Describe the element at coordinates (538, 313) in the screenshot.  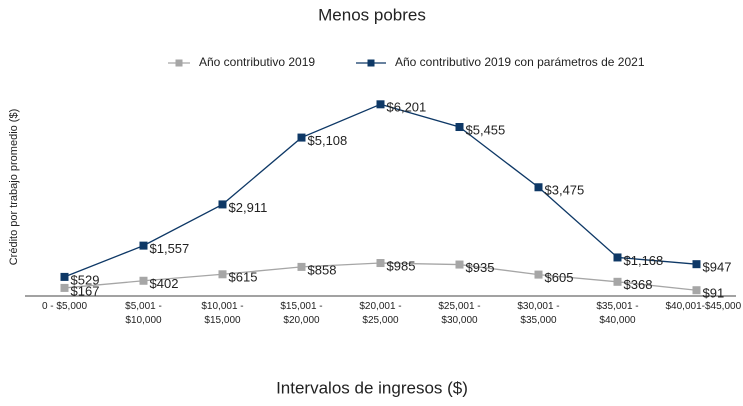
I see `x-tick-label: $30,001 - $35,000` at that location.